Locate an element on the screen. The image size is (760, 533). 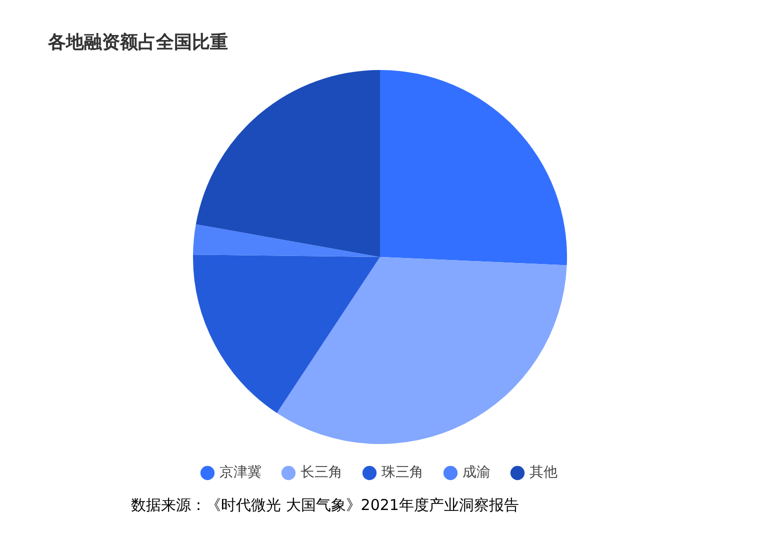
legend-label: 其他 is located at coordinates (544, 472).